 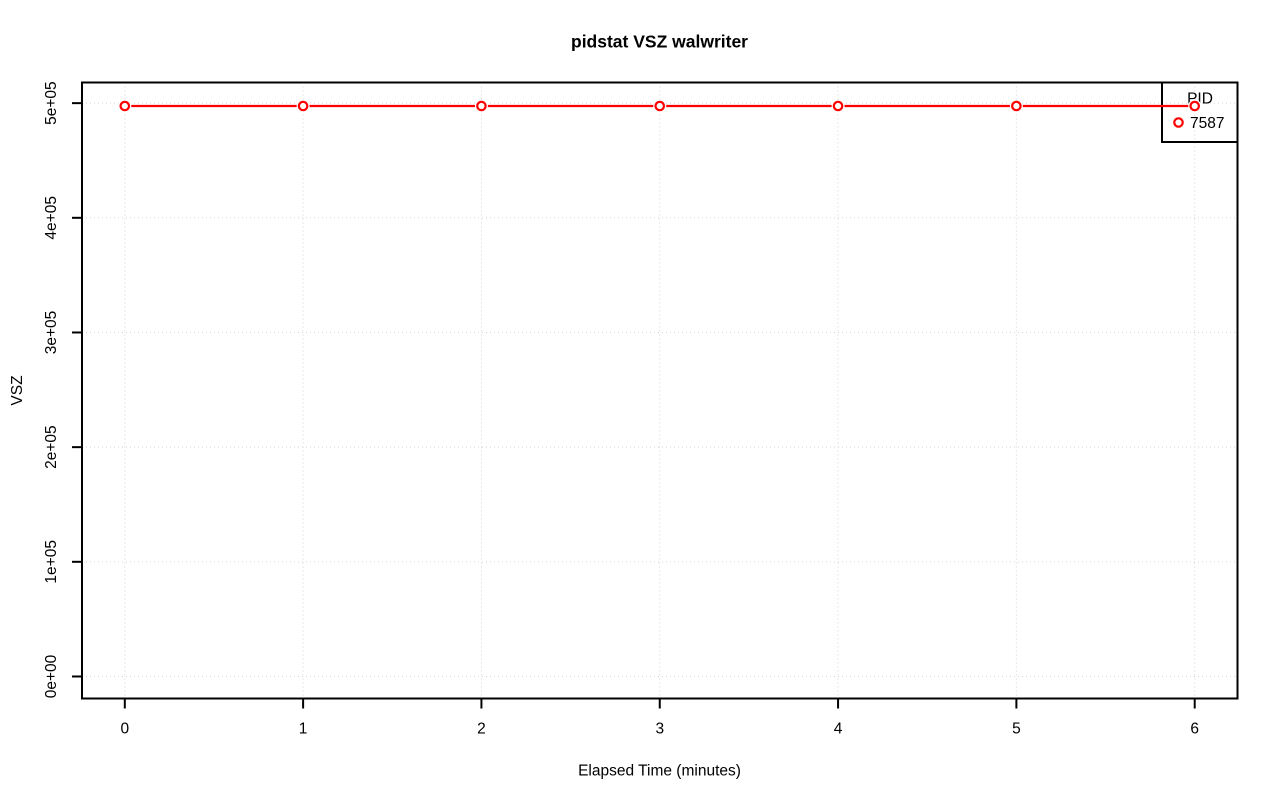 I want to click on x-tick-label: 5, so click(x=1016, y=729).